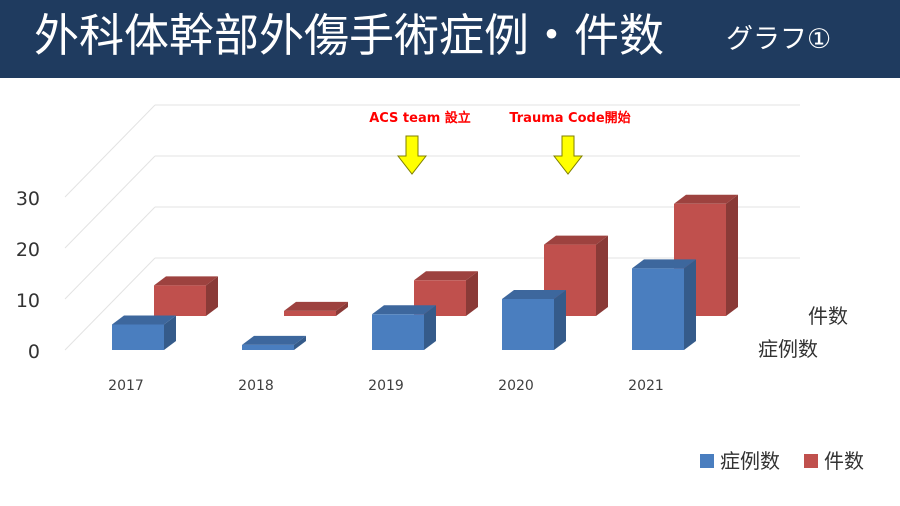 This screenshot has width=900, height=506. I want to click on y-tick-label: 0, so click(34, 352).